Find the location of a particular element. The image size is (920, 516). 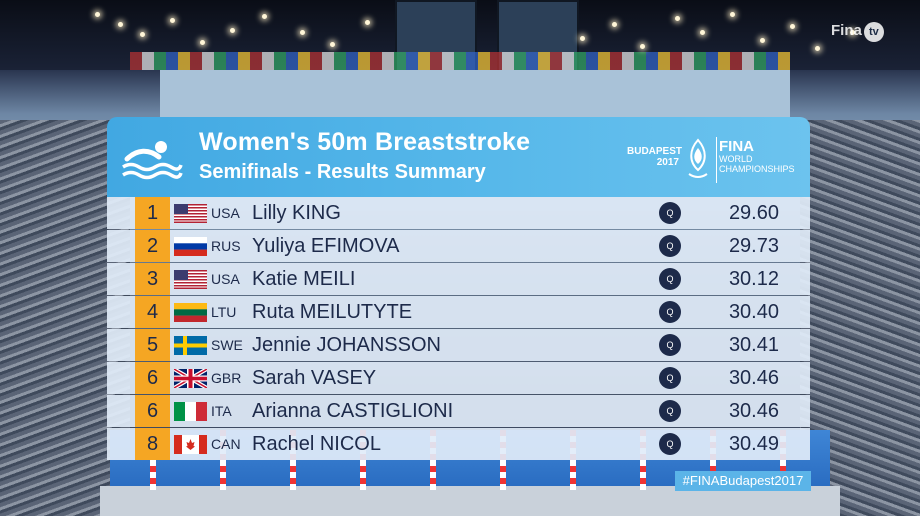

result-time: 30.12 is located at coordinates (753, 279).